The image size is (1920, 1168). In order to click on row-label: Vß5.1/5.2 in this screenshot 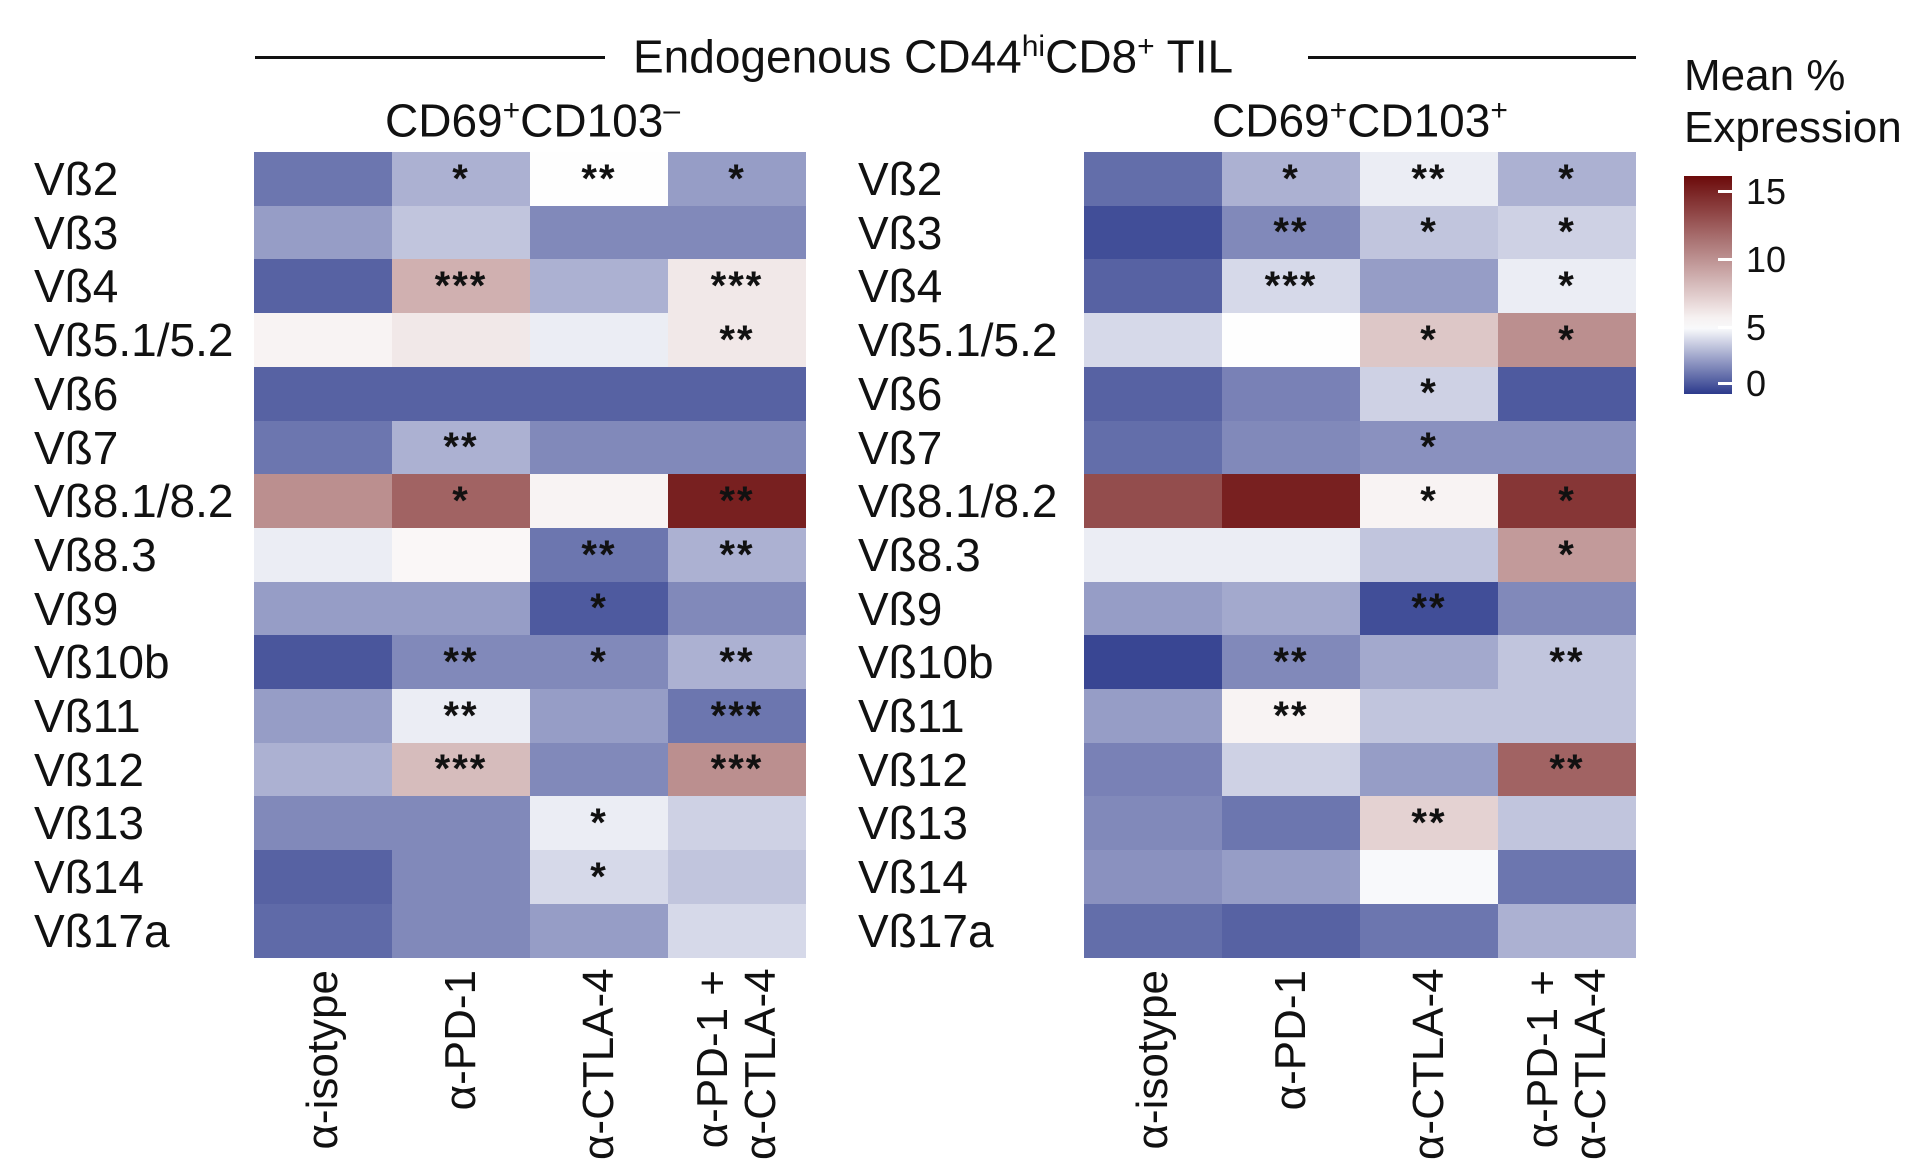, I will do `click(958, 340)`.